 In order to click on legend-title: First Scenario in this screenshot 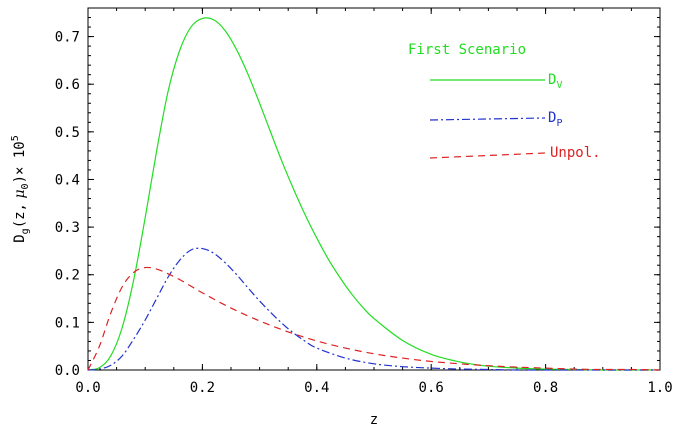, I will do `click(467, 50)`.